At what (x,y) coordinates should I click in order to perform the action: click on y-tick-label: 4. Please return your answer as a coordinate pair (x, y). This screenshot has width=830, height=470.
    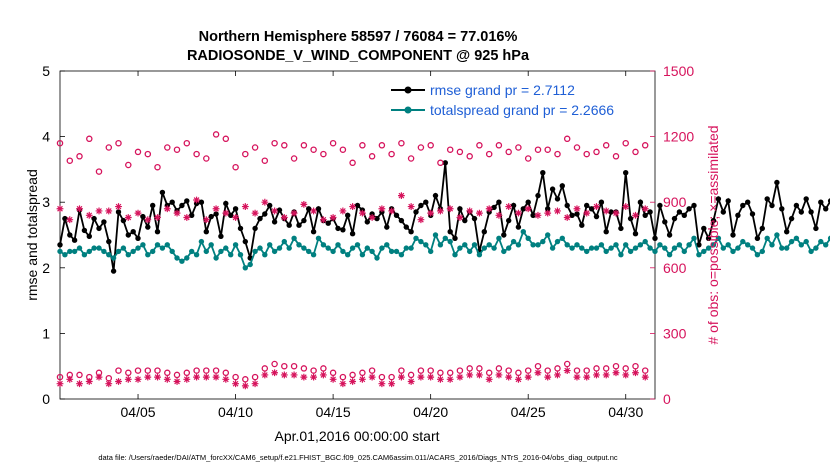
    Looking at the image, I should click on (46, 137).